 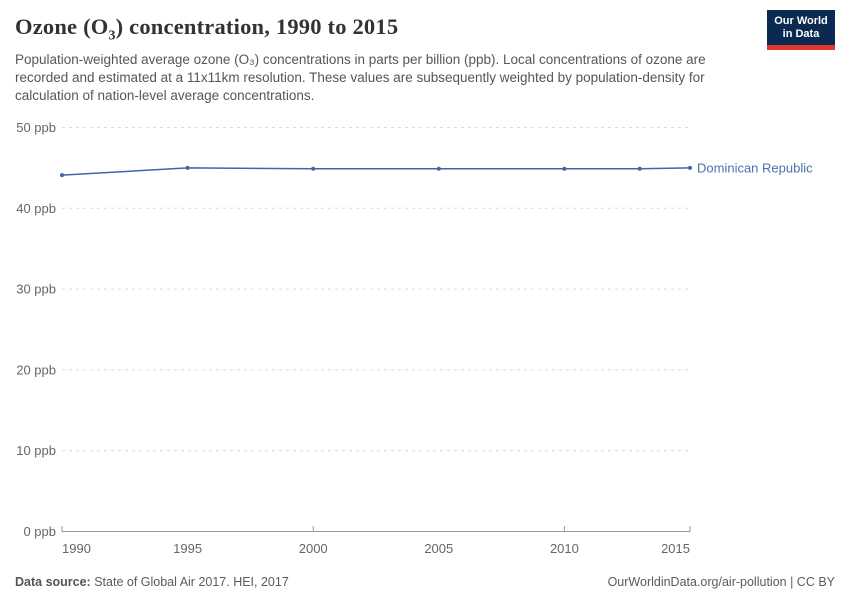 What do you see at coordinates (36, 369) in the screenshot?
I see `y-tick-label: 20 ppb` at bounding box center [36, 369].